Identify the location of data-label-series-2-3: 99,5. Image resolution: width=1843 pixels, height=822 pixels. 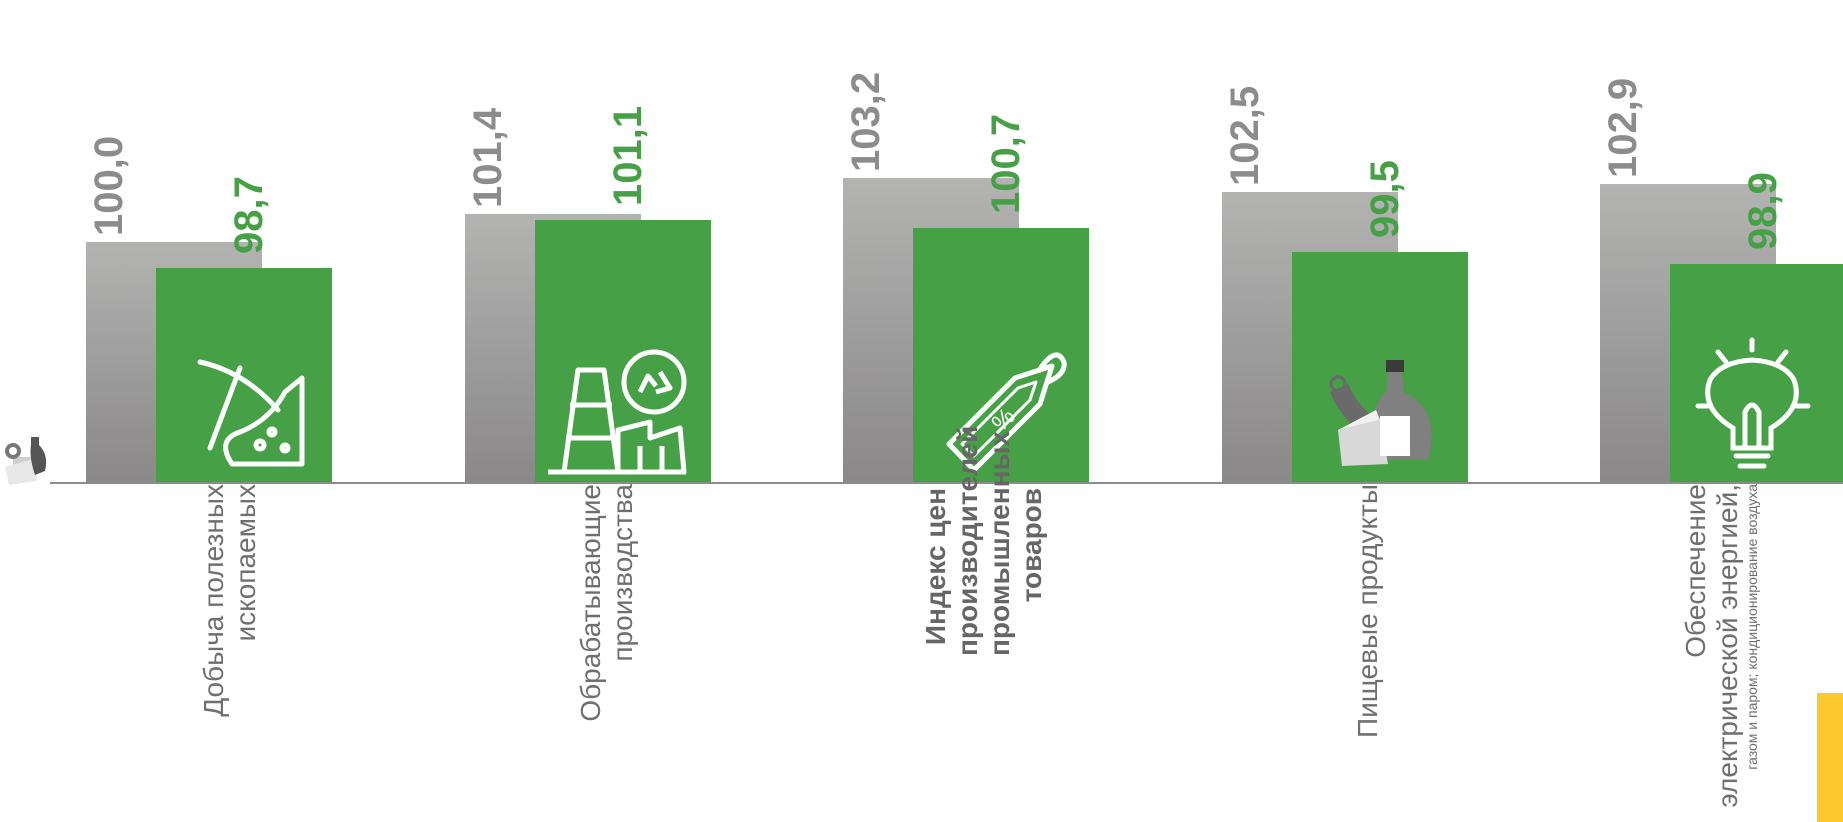
(1385, 199).